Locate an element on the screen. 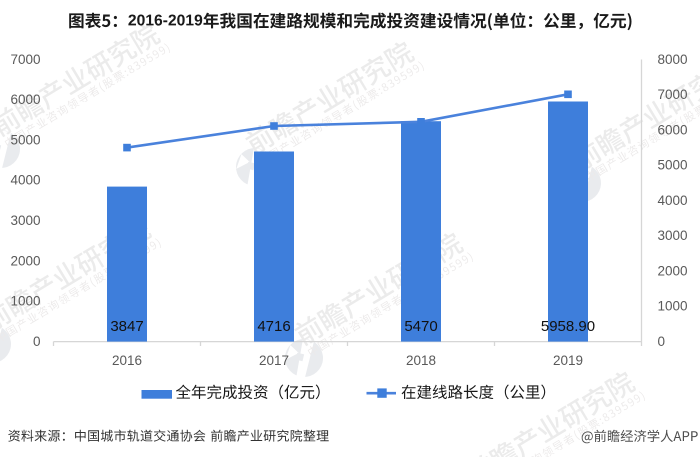 This screenshot has height=457, width=700. svg-text: 8000 is located at coordinates (673, 59).